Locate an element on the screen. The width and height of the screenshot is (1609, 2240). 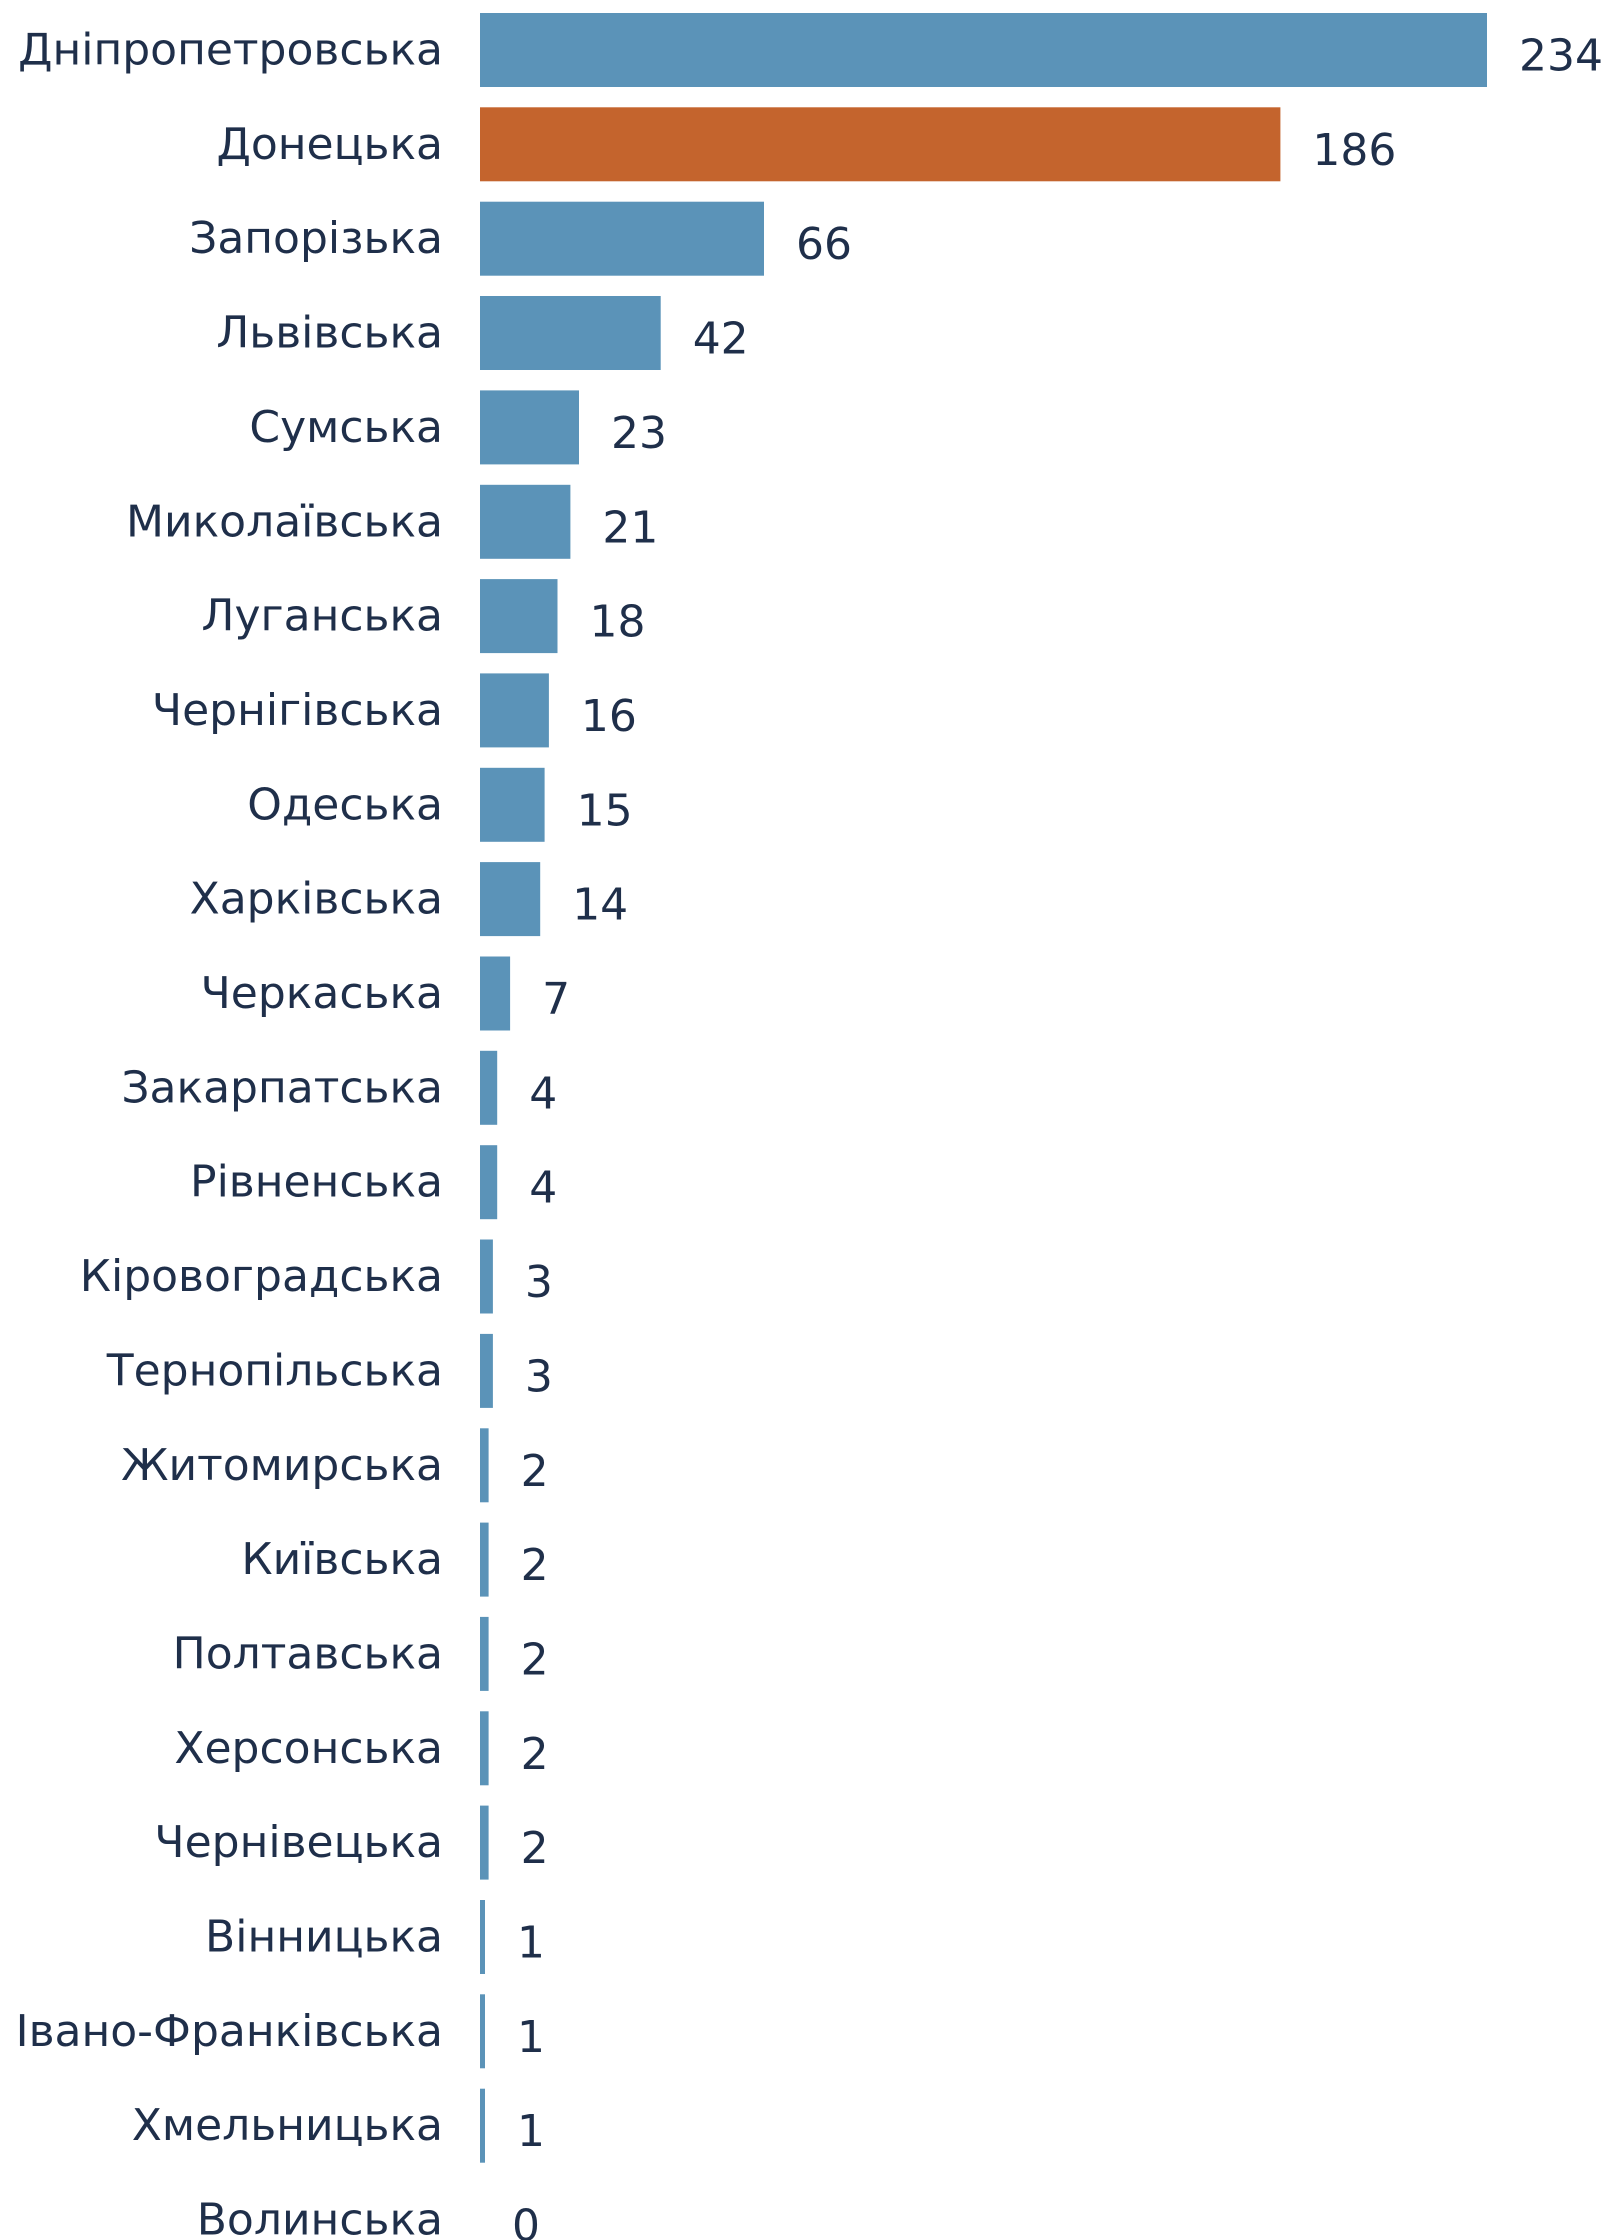
value-label-1: 186 is located at coordinates (1354, 150).